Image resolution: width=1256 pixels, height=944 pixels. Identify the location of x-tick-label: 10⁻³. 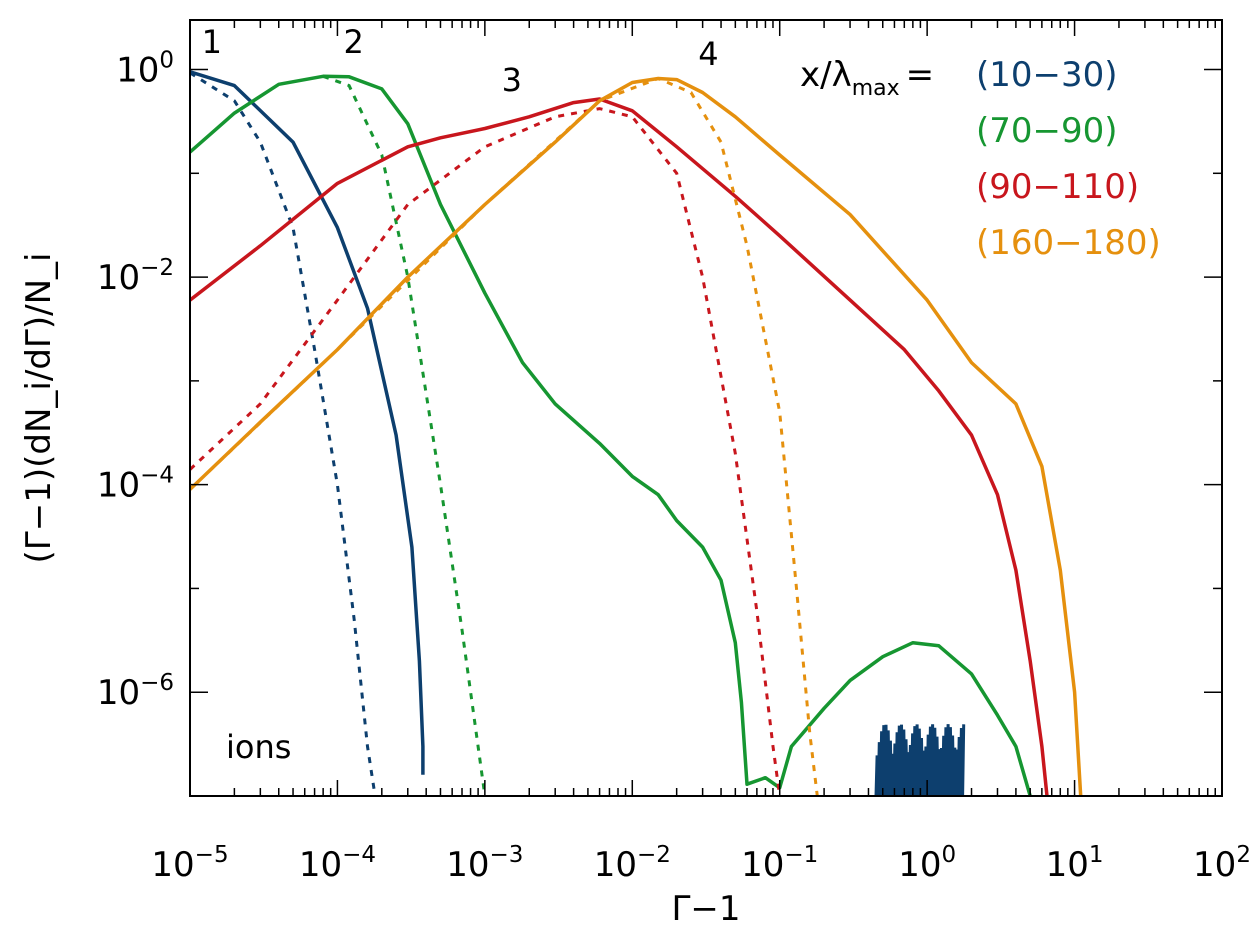
(484, 863).